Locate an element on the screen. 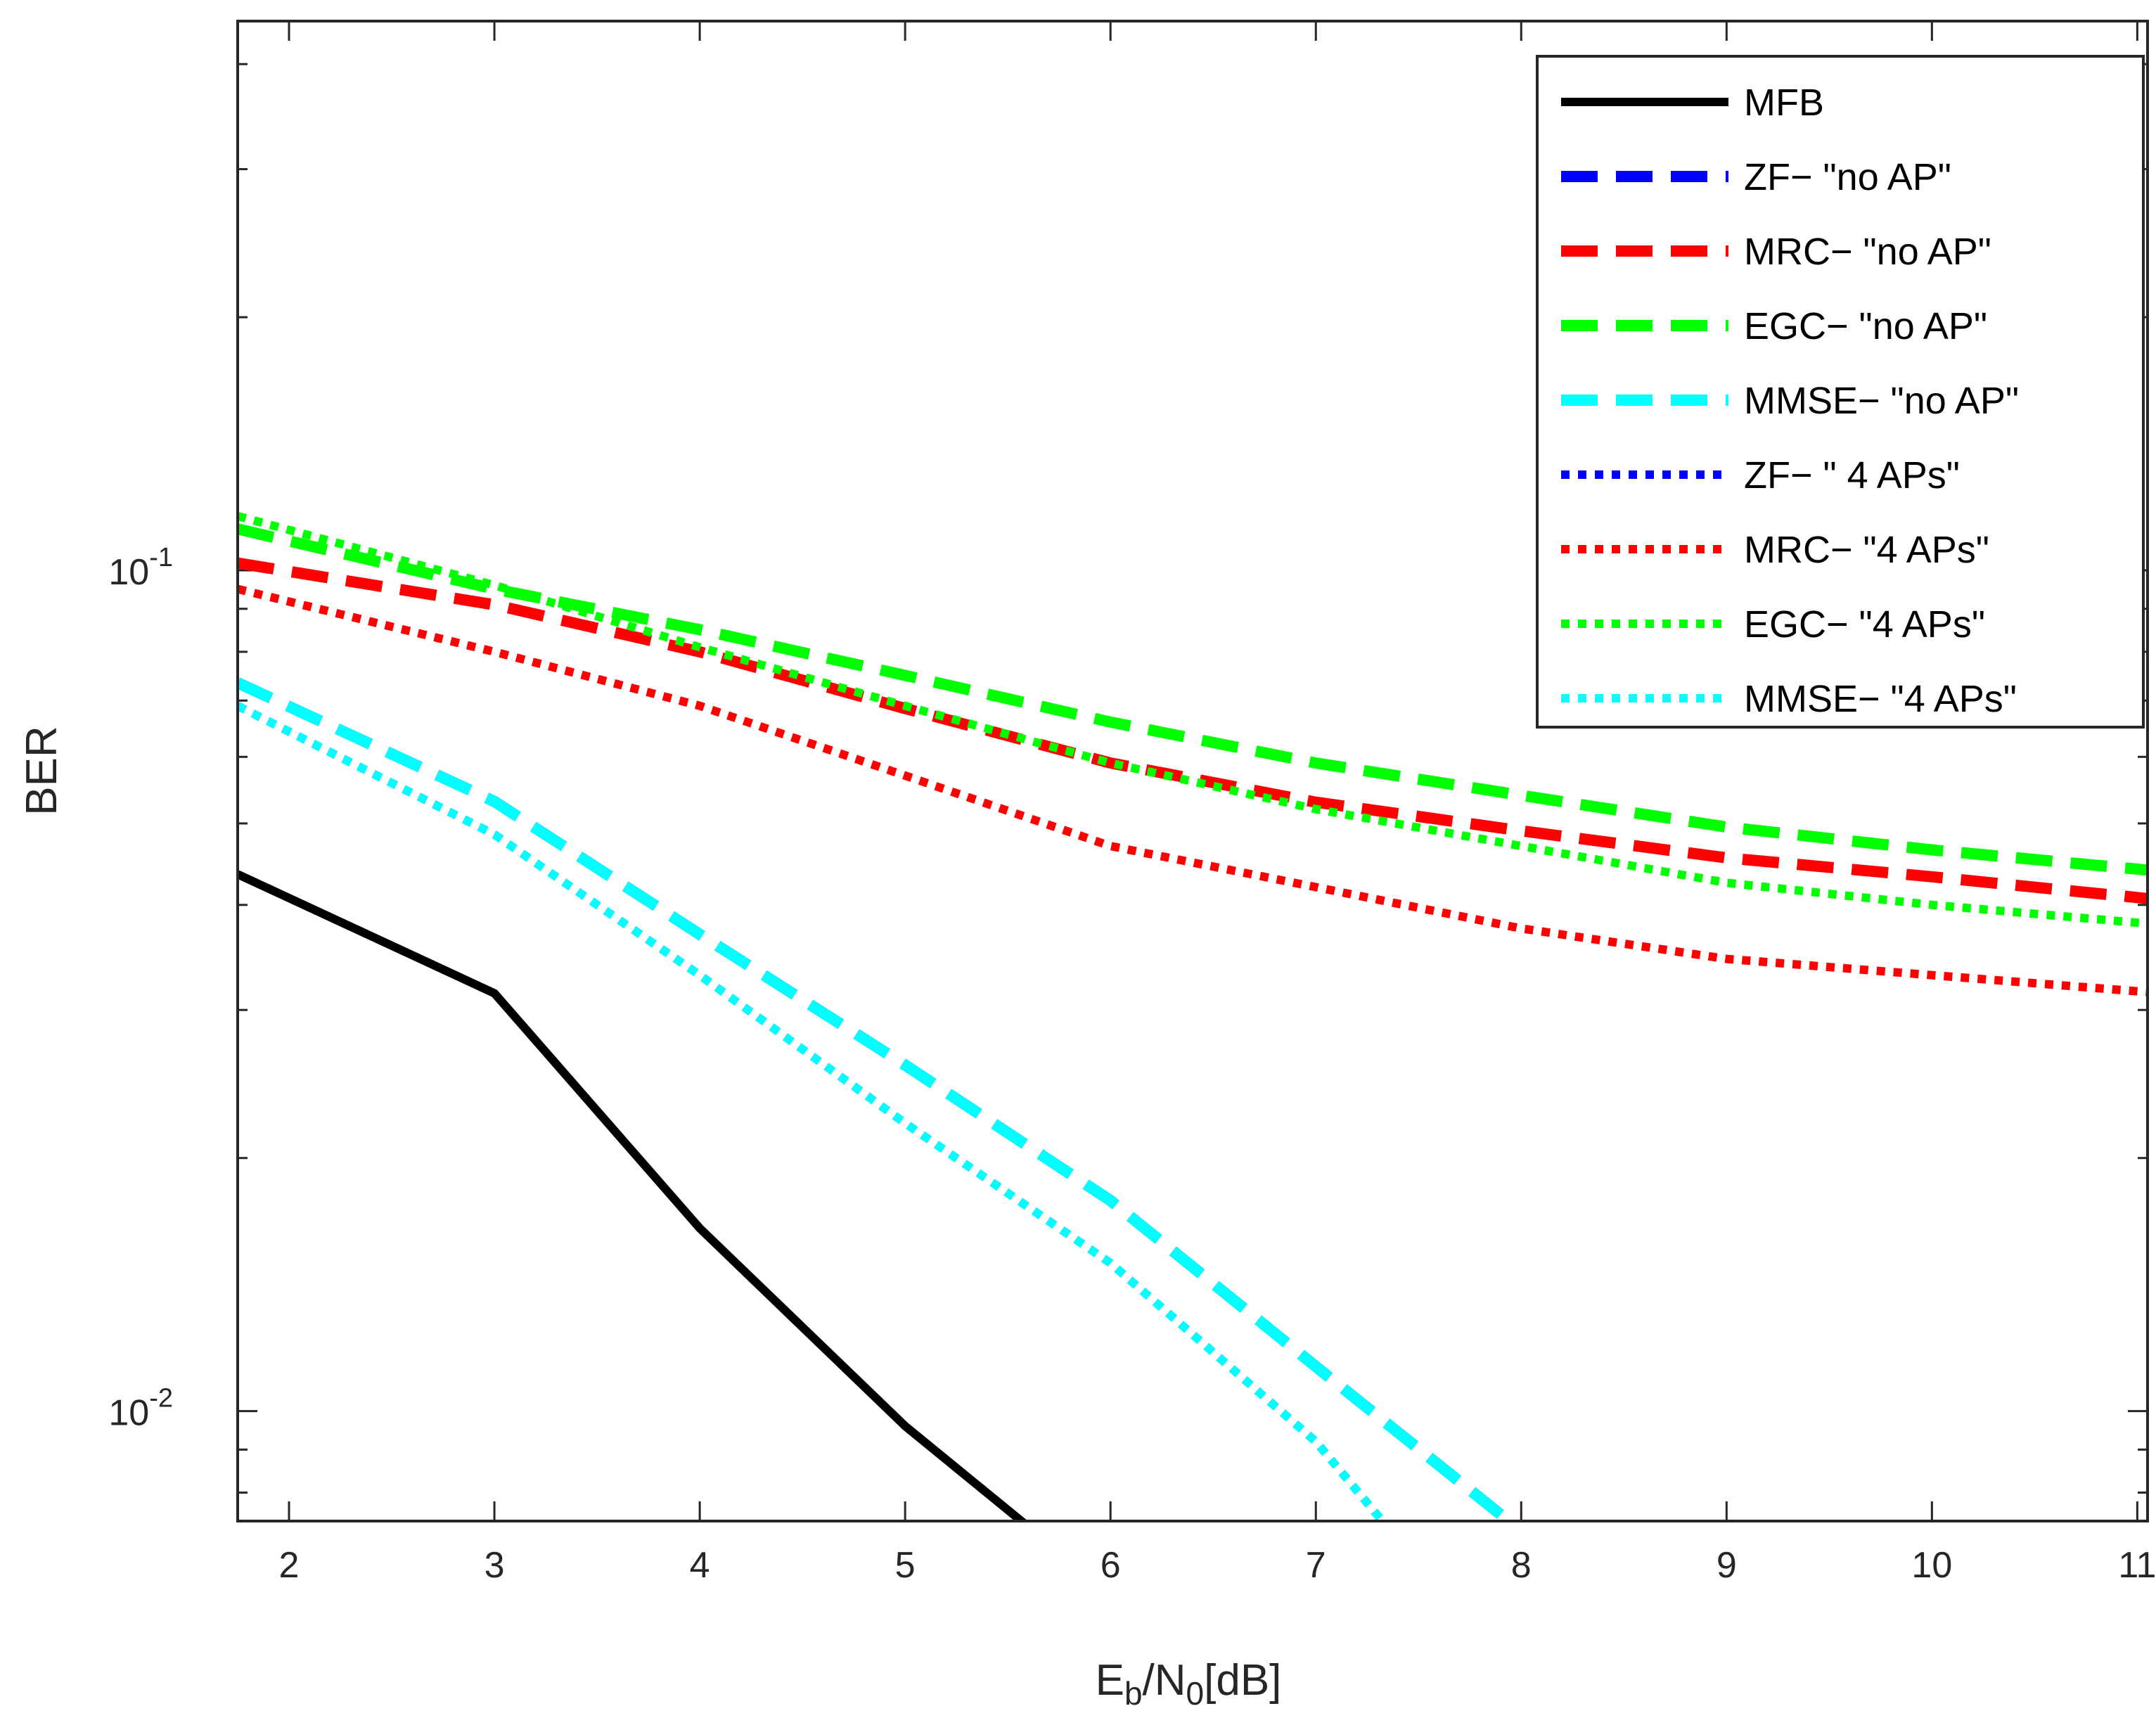 The height and width of the screenshot is (1725, 2156). x-tick-label: 10 is located at coordinates (1931, 1565).